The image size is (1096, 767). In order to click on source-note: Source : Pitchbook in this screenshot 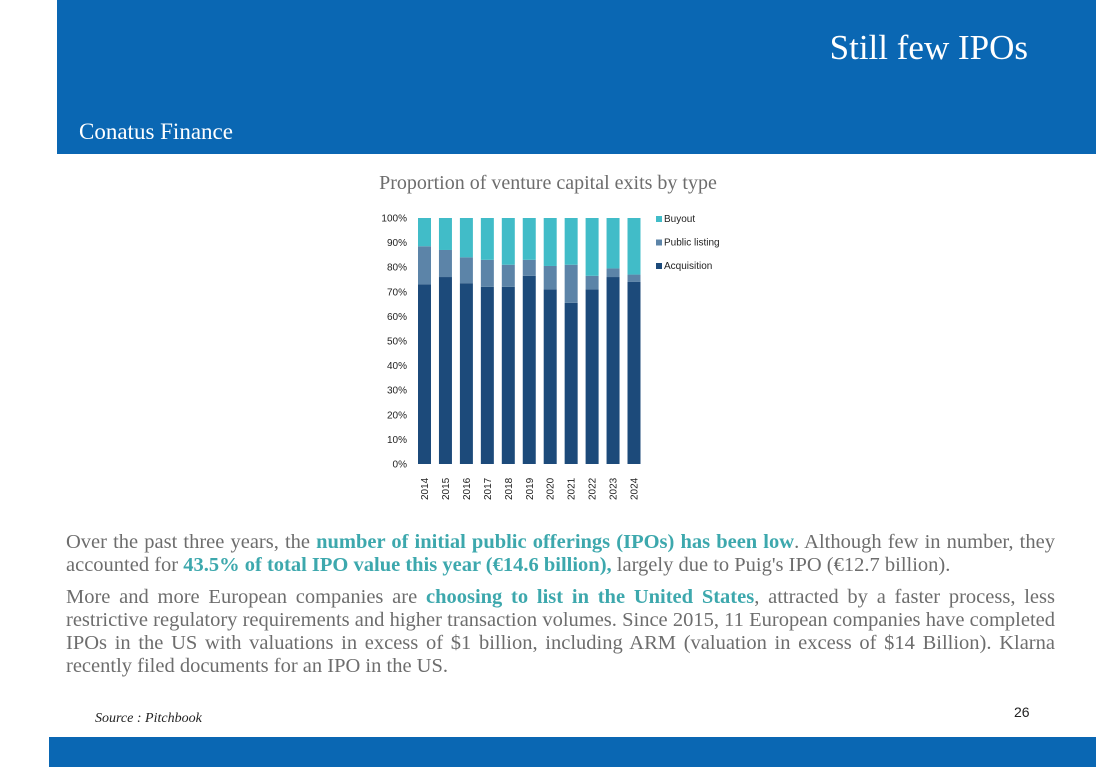, I will do `click(148, 718)`.